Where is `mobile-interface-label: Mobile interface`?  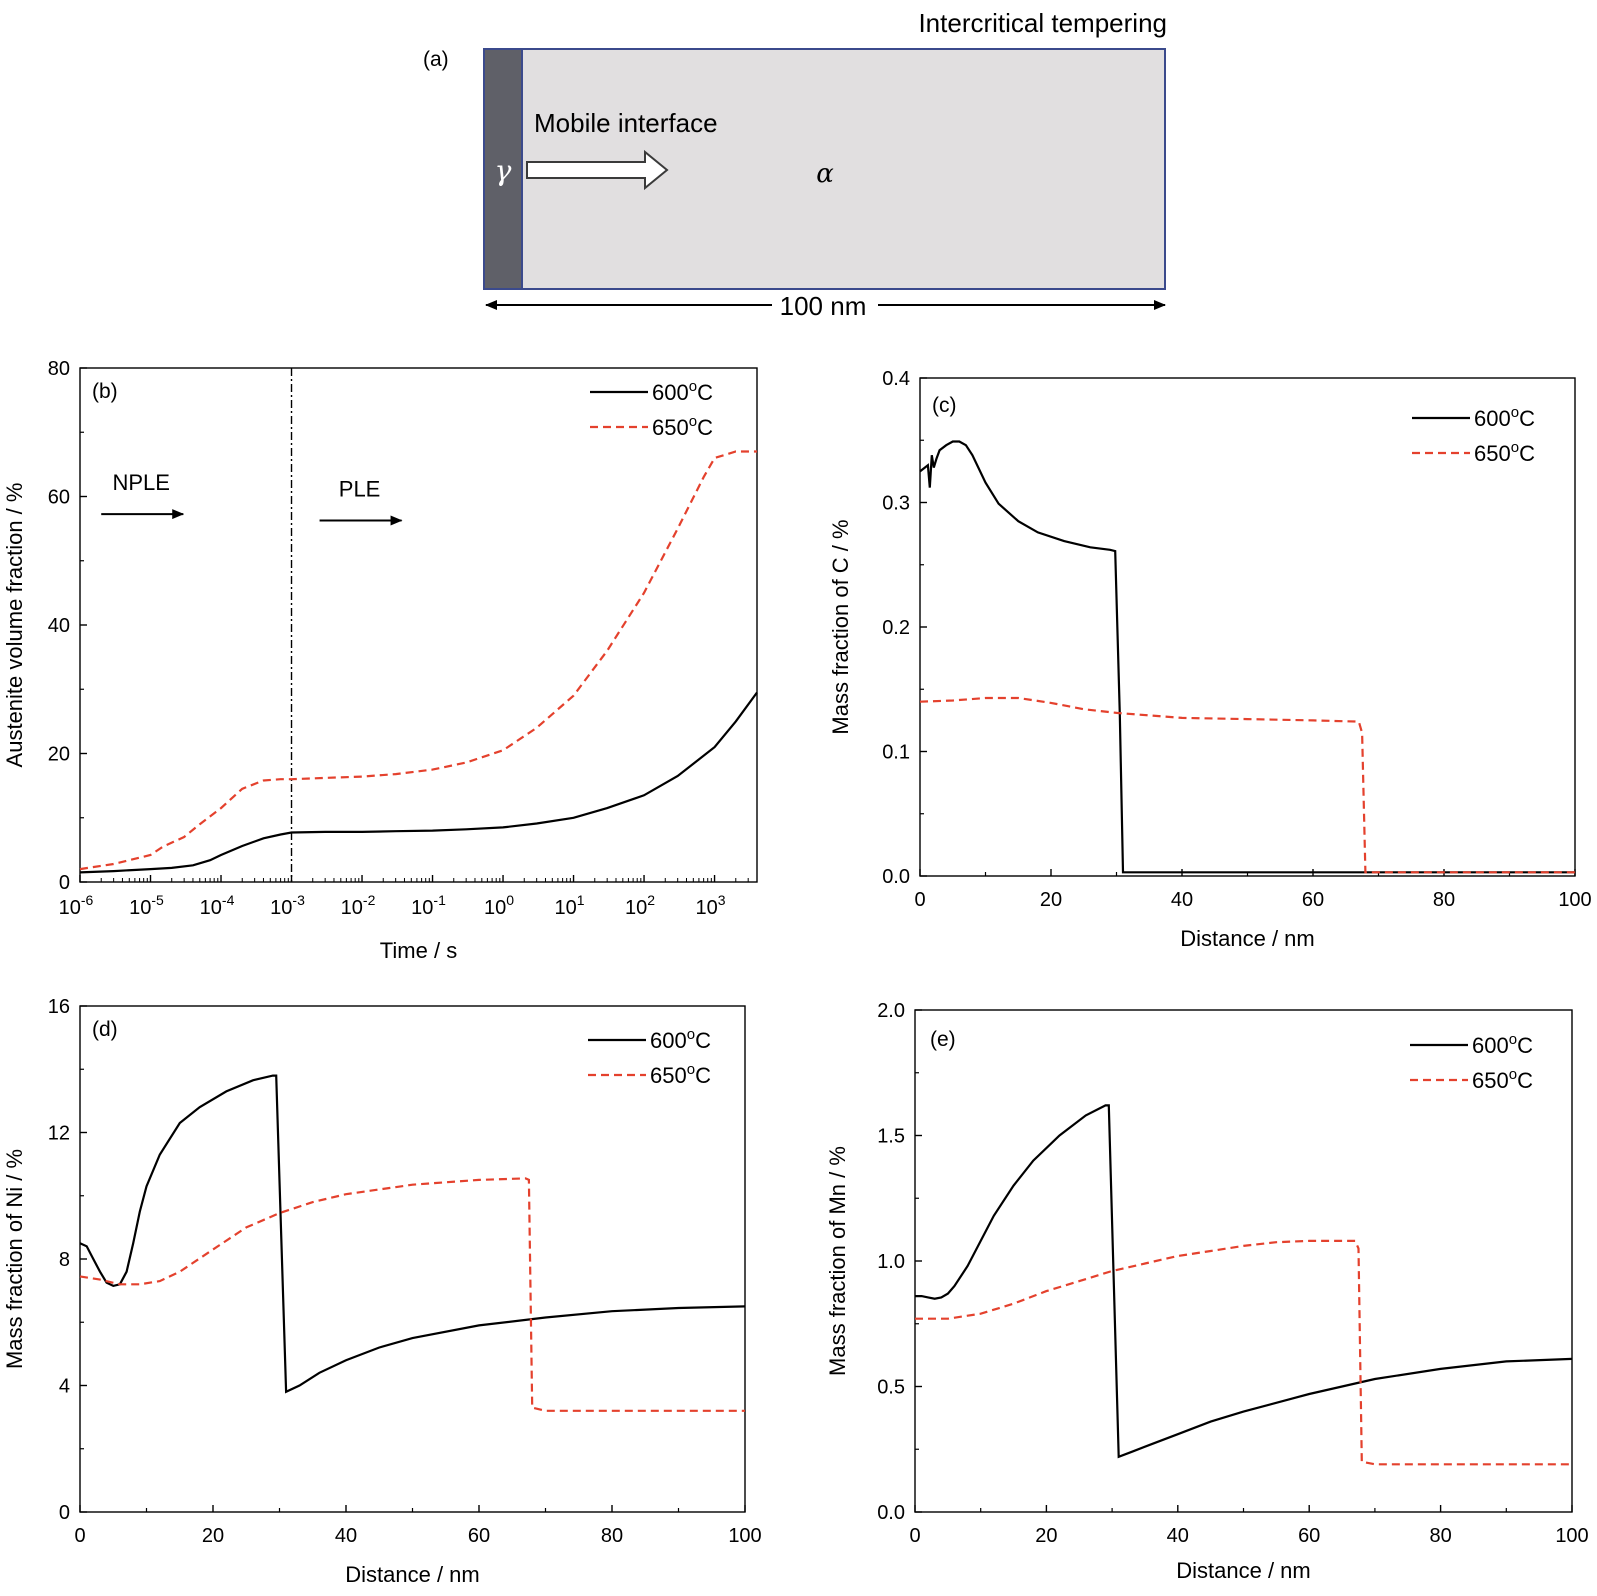
mobile-interface-label: Mobile interface is located at coordinates (626, 123).